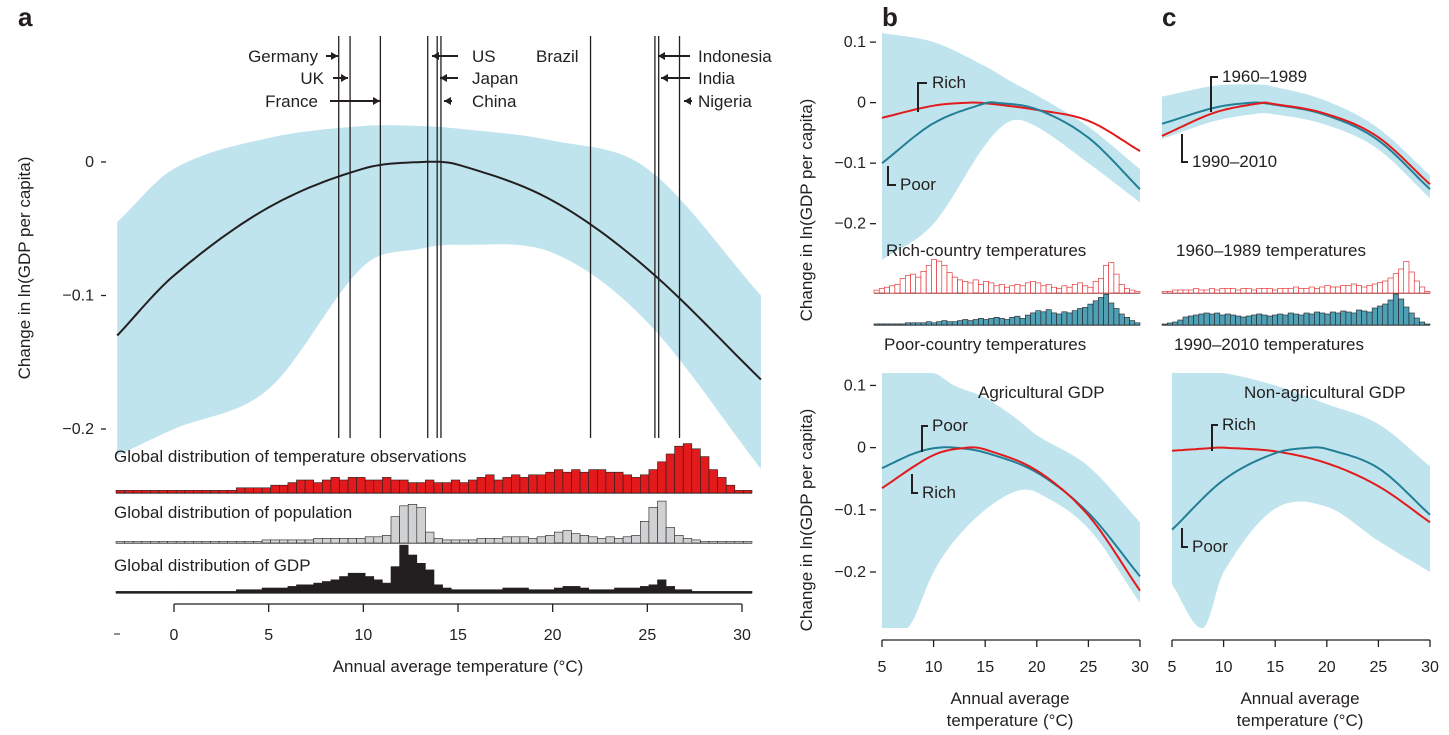  What do you see at coordinates (233, 512) in the screenshot?
I see `hist-label: Global distribution of population` at bounding box center [233, 512].